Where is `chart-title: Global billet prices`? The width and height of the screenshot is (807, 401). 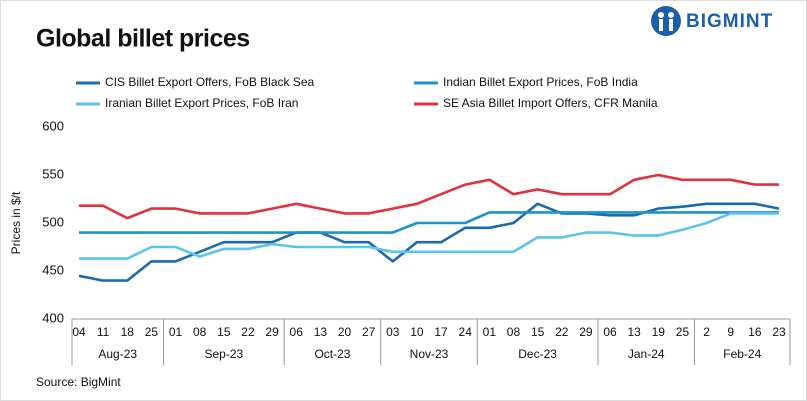
chart-title: Global billet prices is located at coordinates (143, 39).